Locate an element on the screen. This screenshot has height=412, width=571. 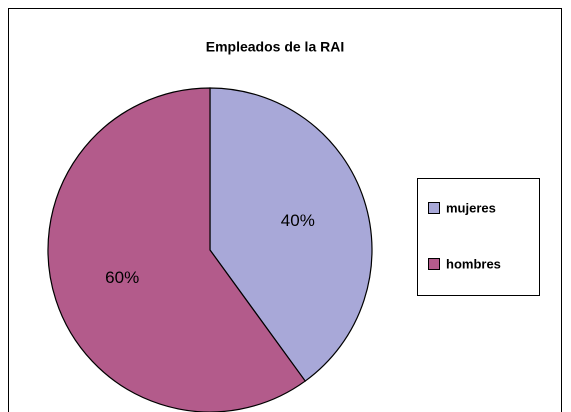
legend: mujeres hombres is located at coordinates (464, 235).